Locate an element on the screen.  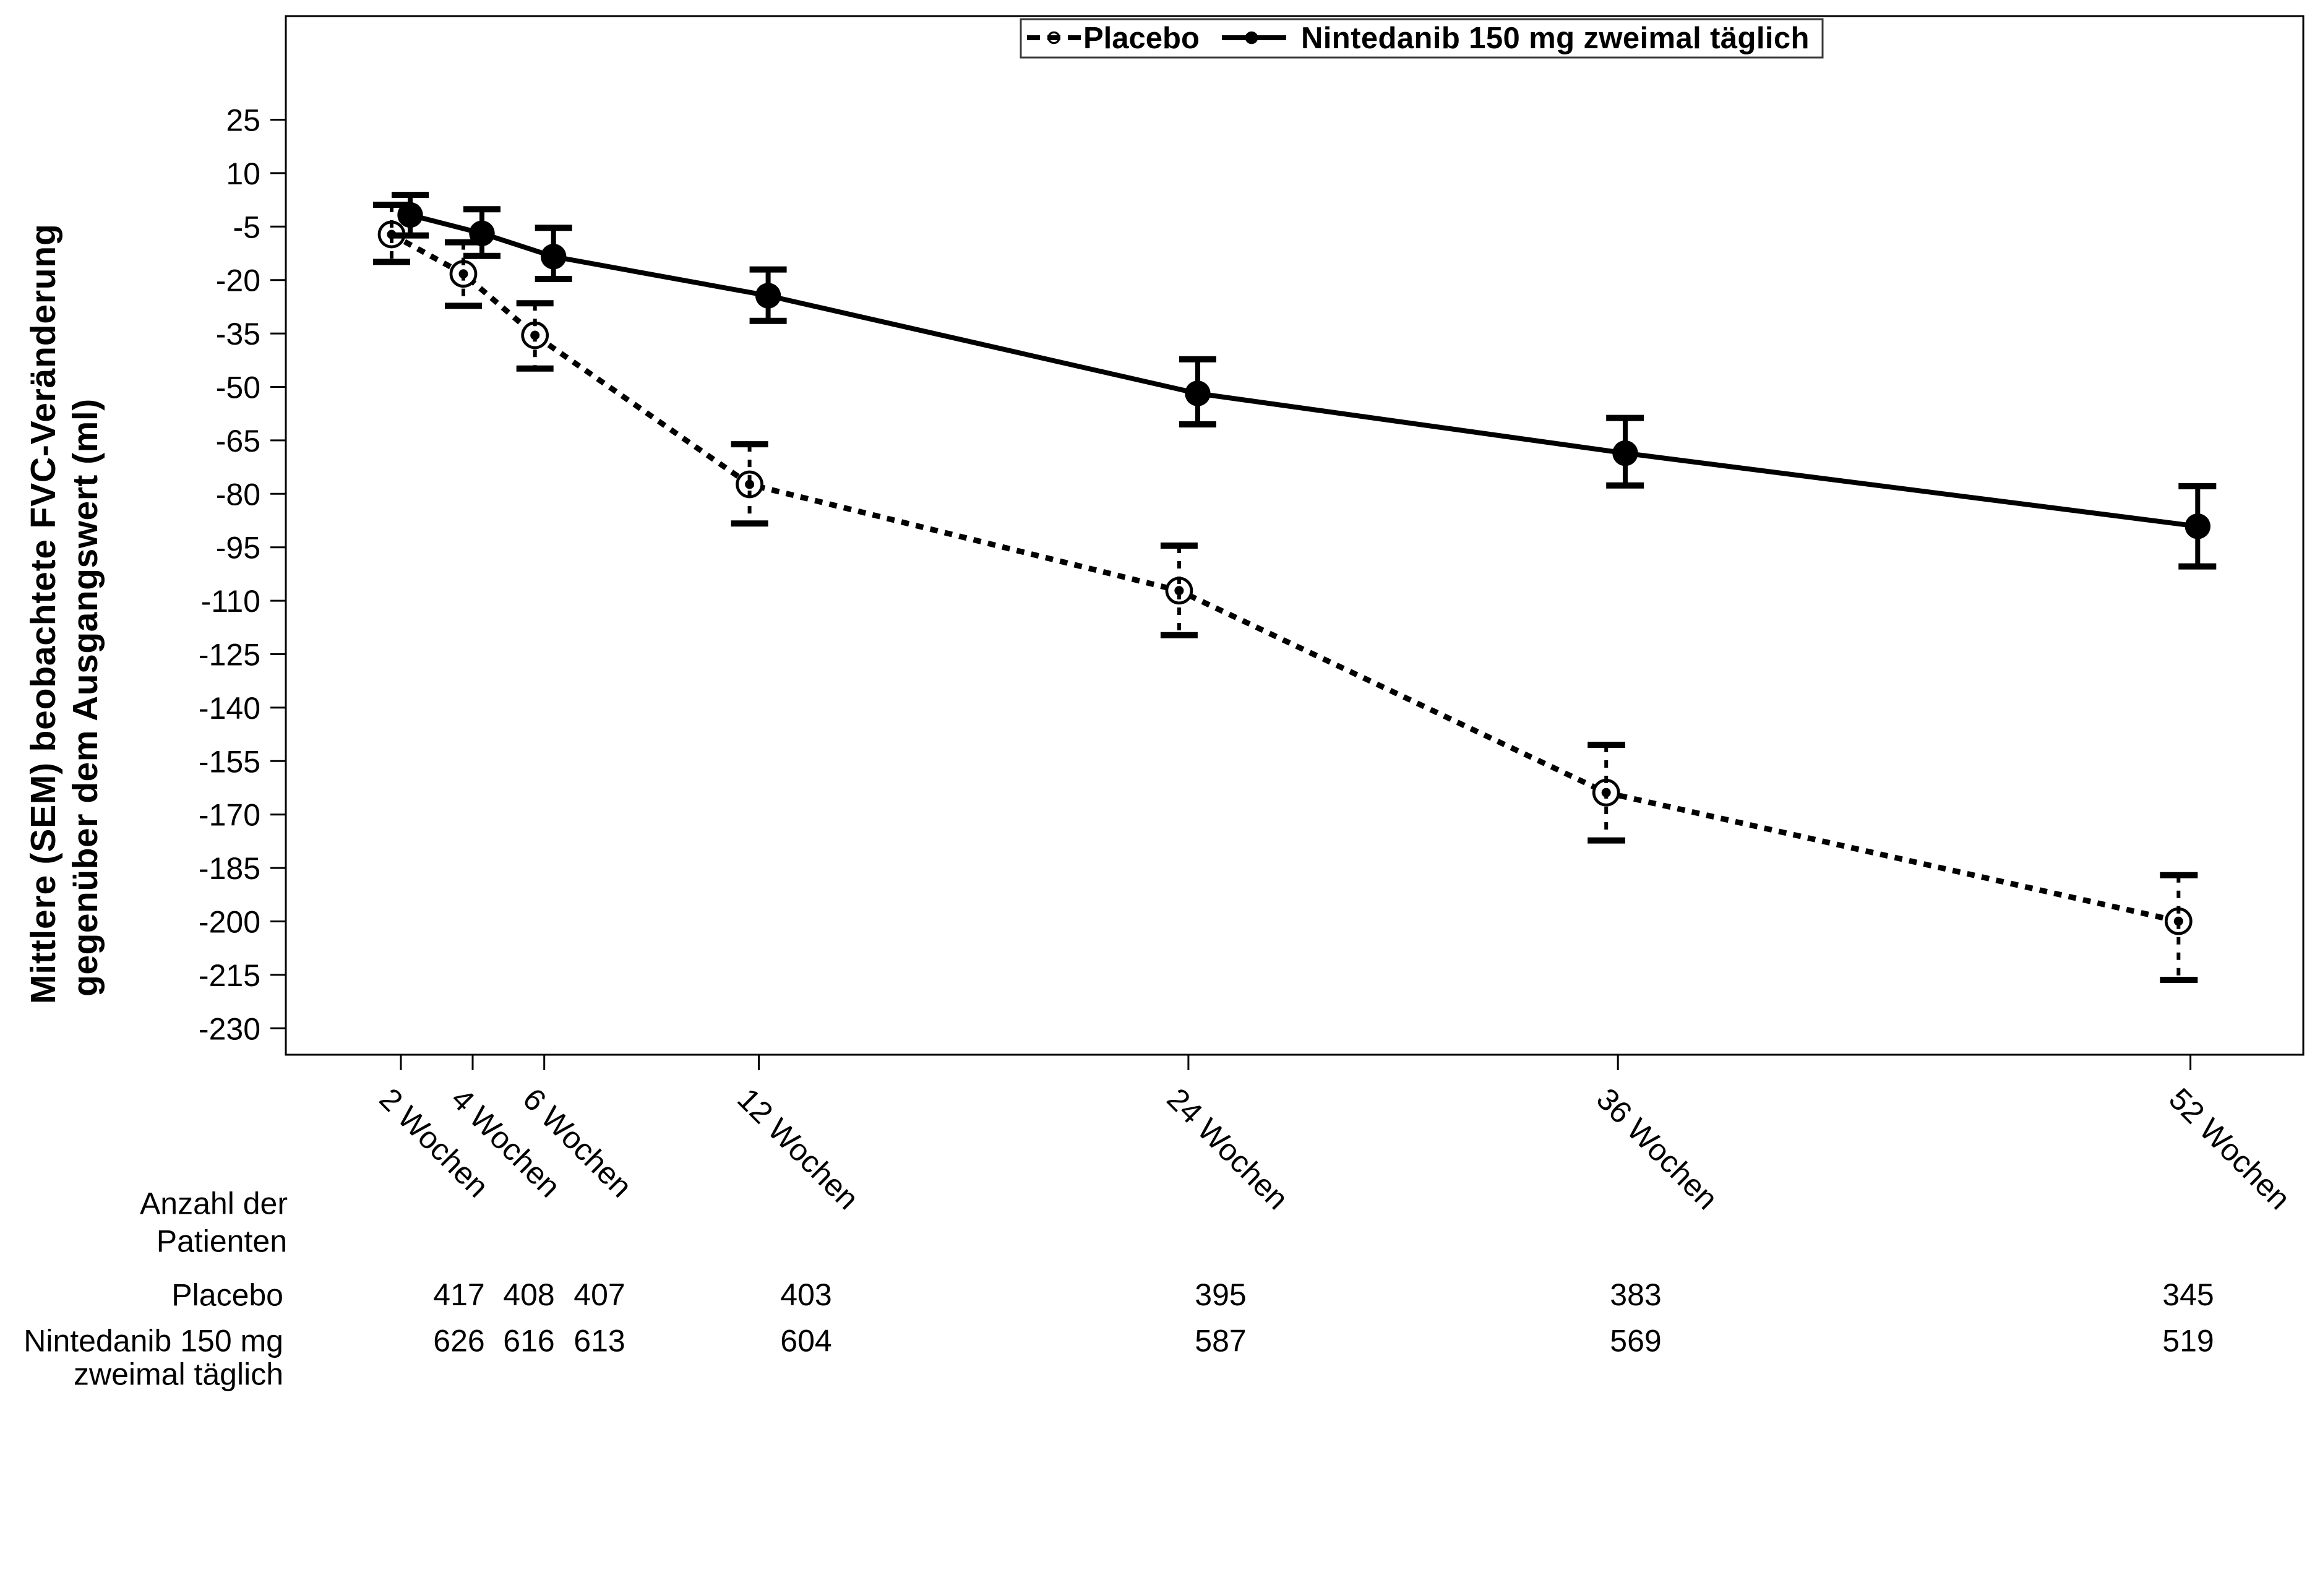
svg-text: 613 is located at coordinates (600, 1341).